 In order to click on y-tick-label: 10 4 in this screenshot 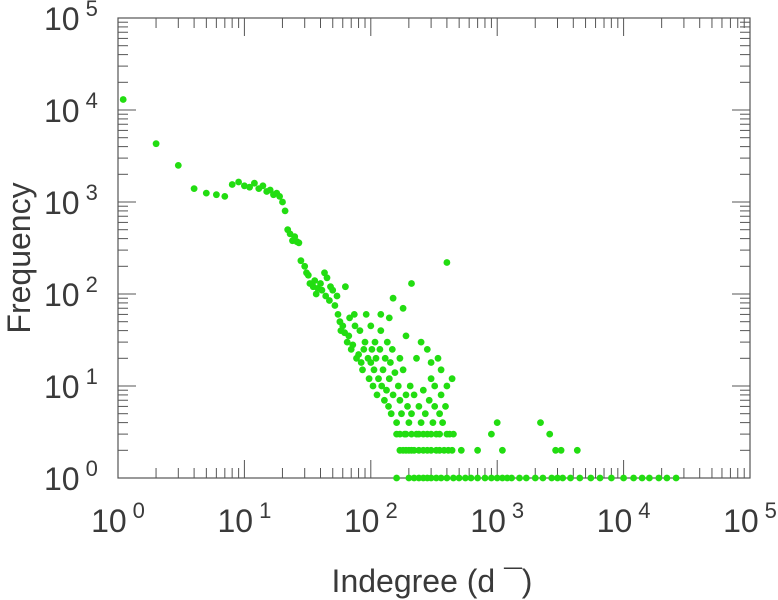, I will do `click(71, 108)`.